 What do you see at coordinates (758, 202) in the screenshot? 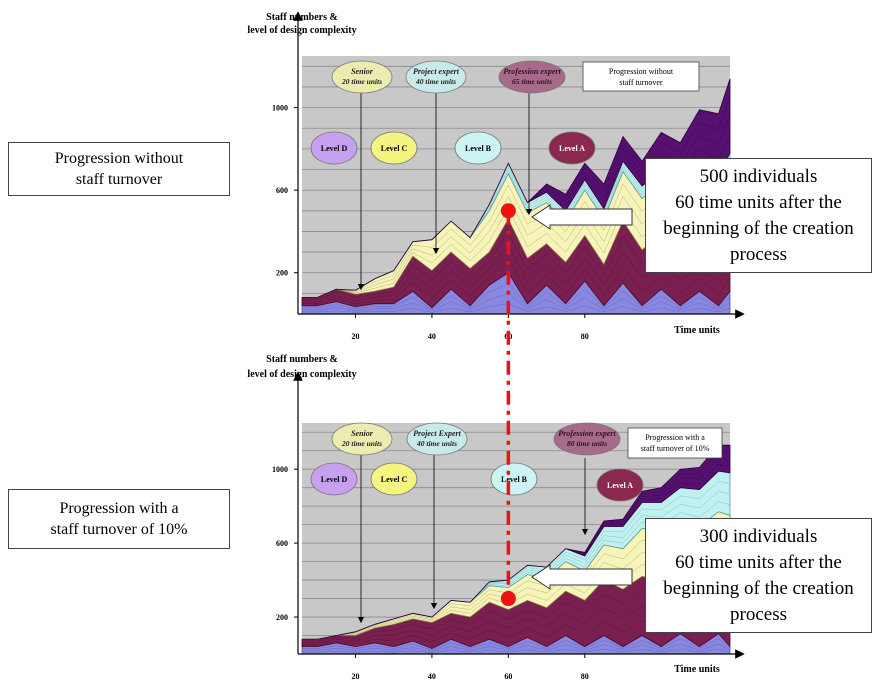
I see `callout-top-line2: 60 time units after the` at bounding box center [758, 202].